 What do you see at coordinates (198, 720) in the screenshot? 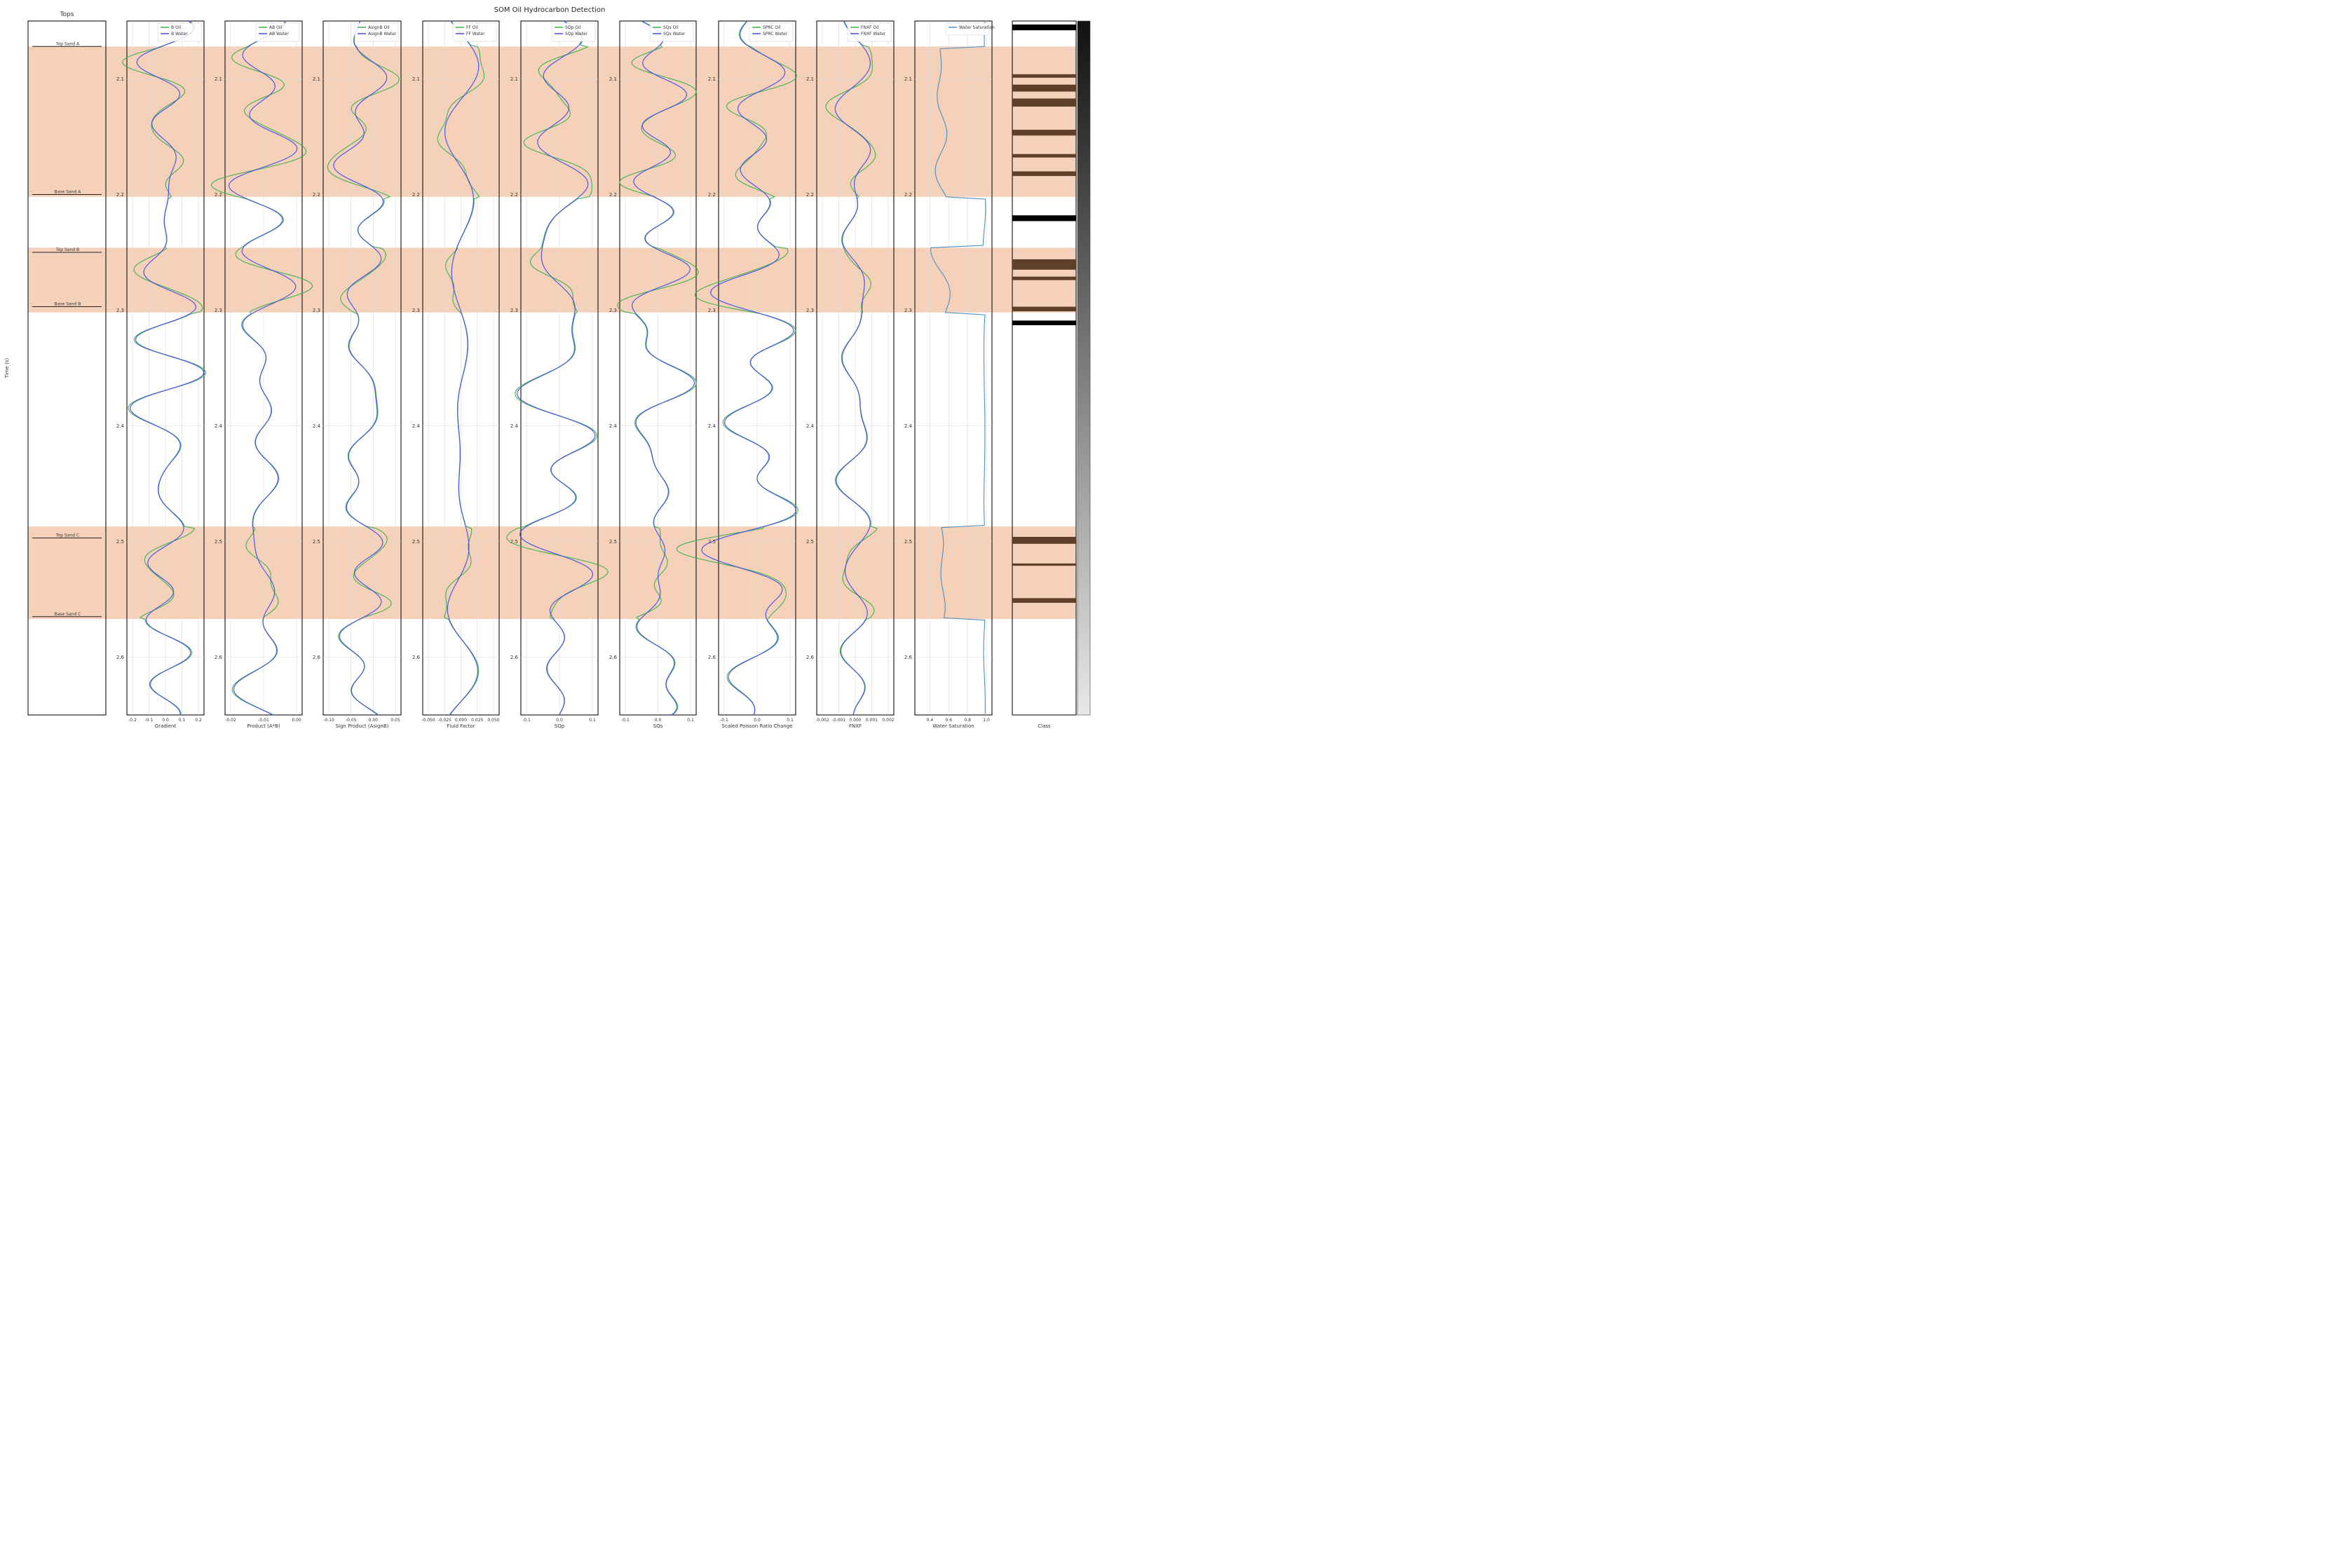
I see `x-tick-label: 0.2` at bounding box center [198, 720].